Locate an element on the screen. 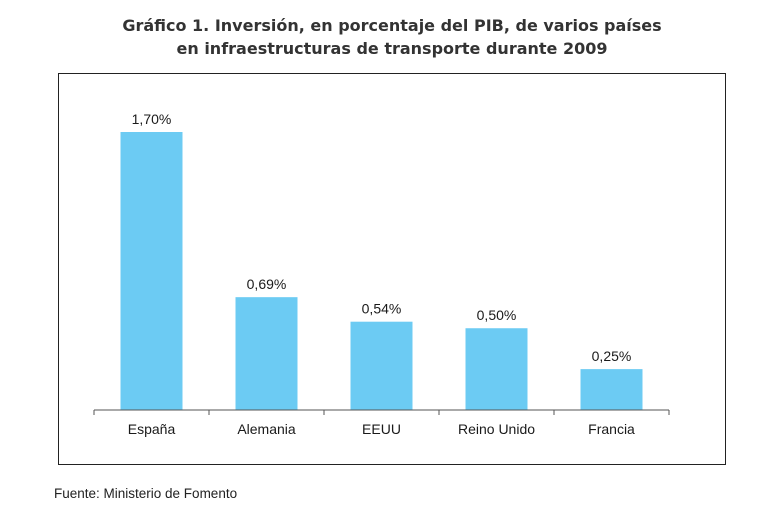 The image size is (784, 522). category-label-2: Alemania is located at coordinates (266, 429).